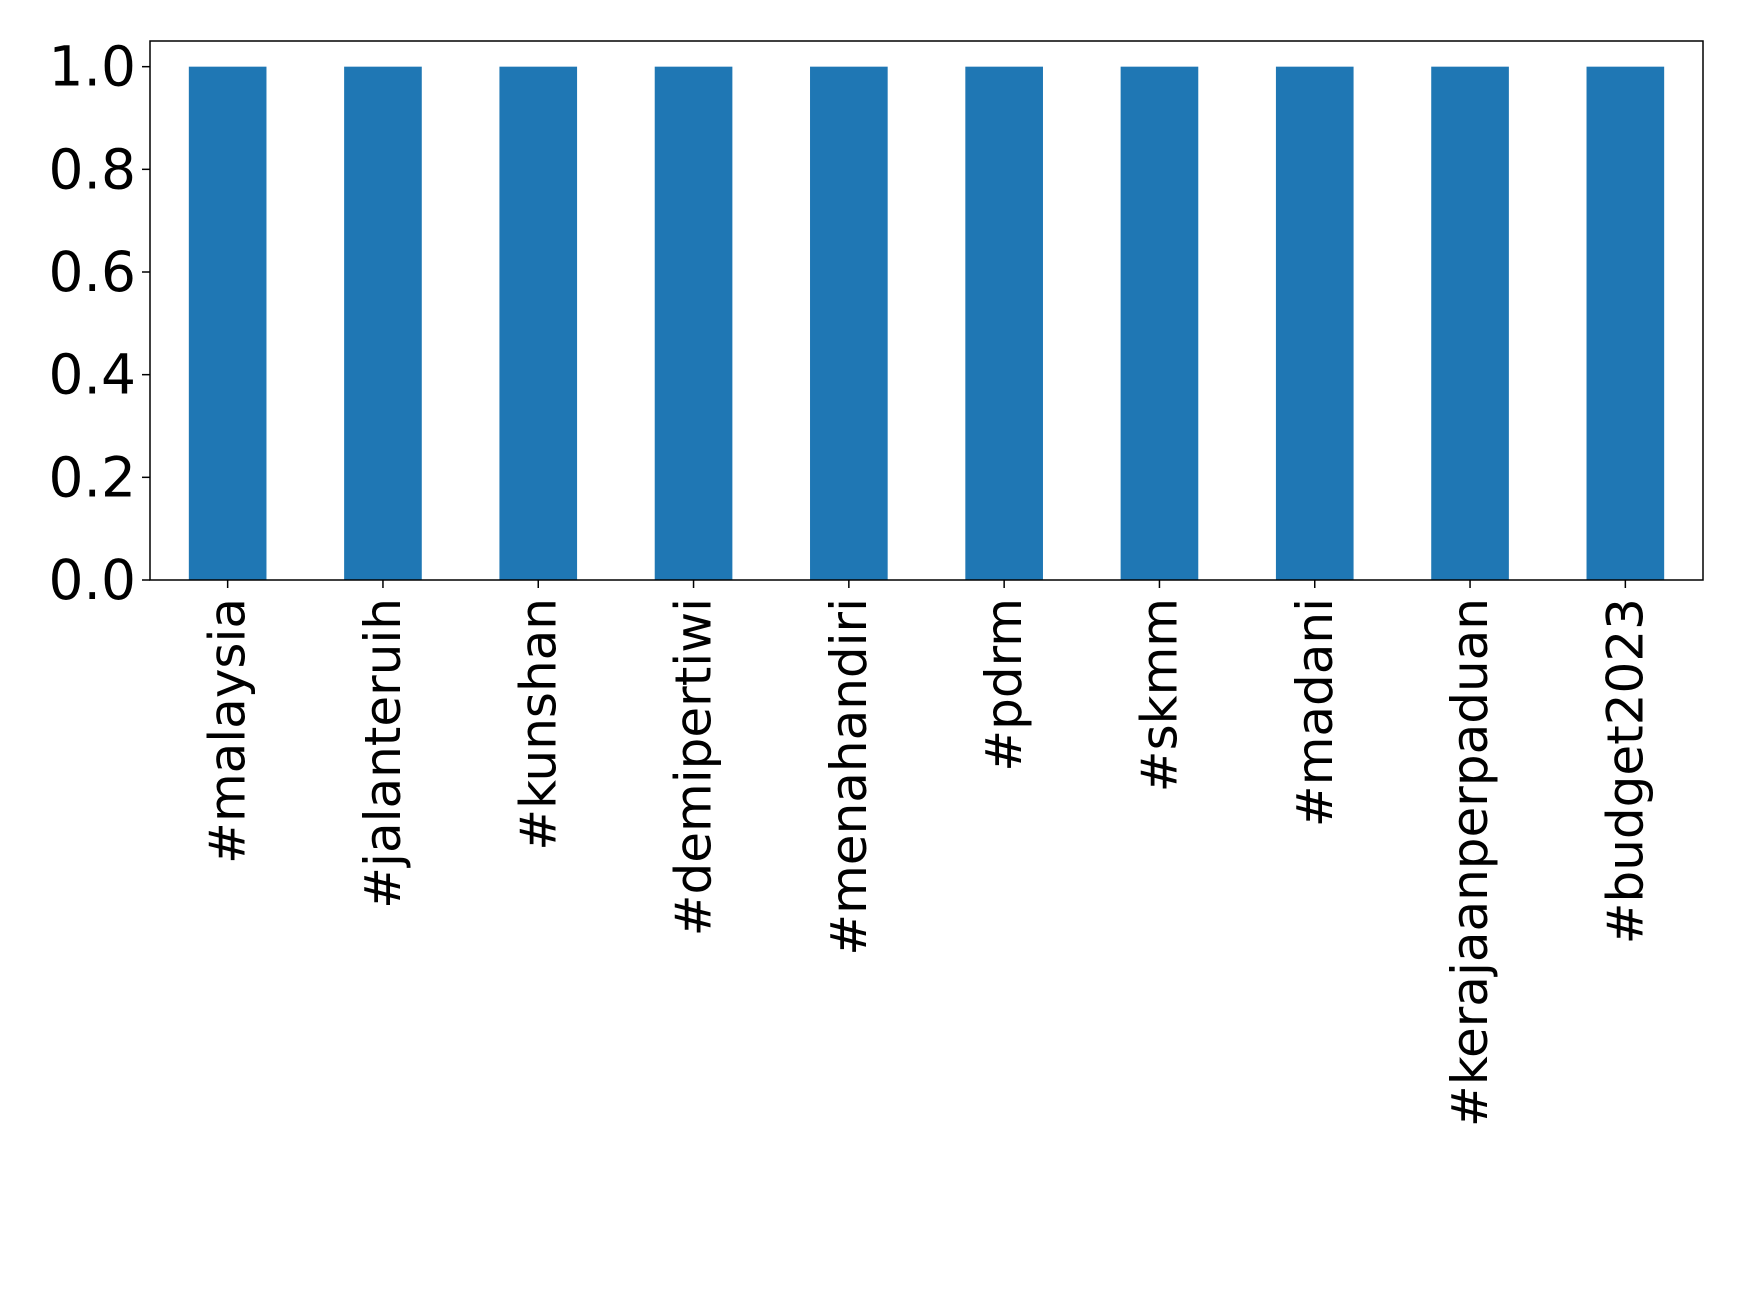  What do you see at coordinates (92, 580) in the screenshot?
I see `y-tick-label: 0.0` at bounding box center [92, 580].